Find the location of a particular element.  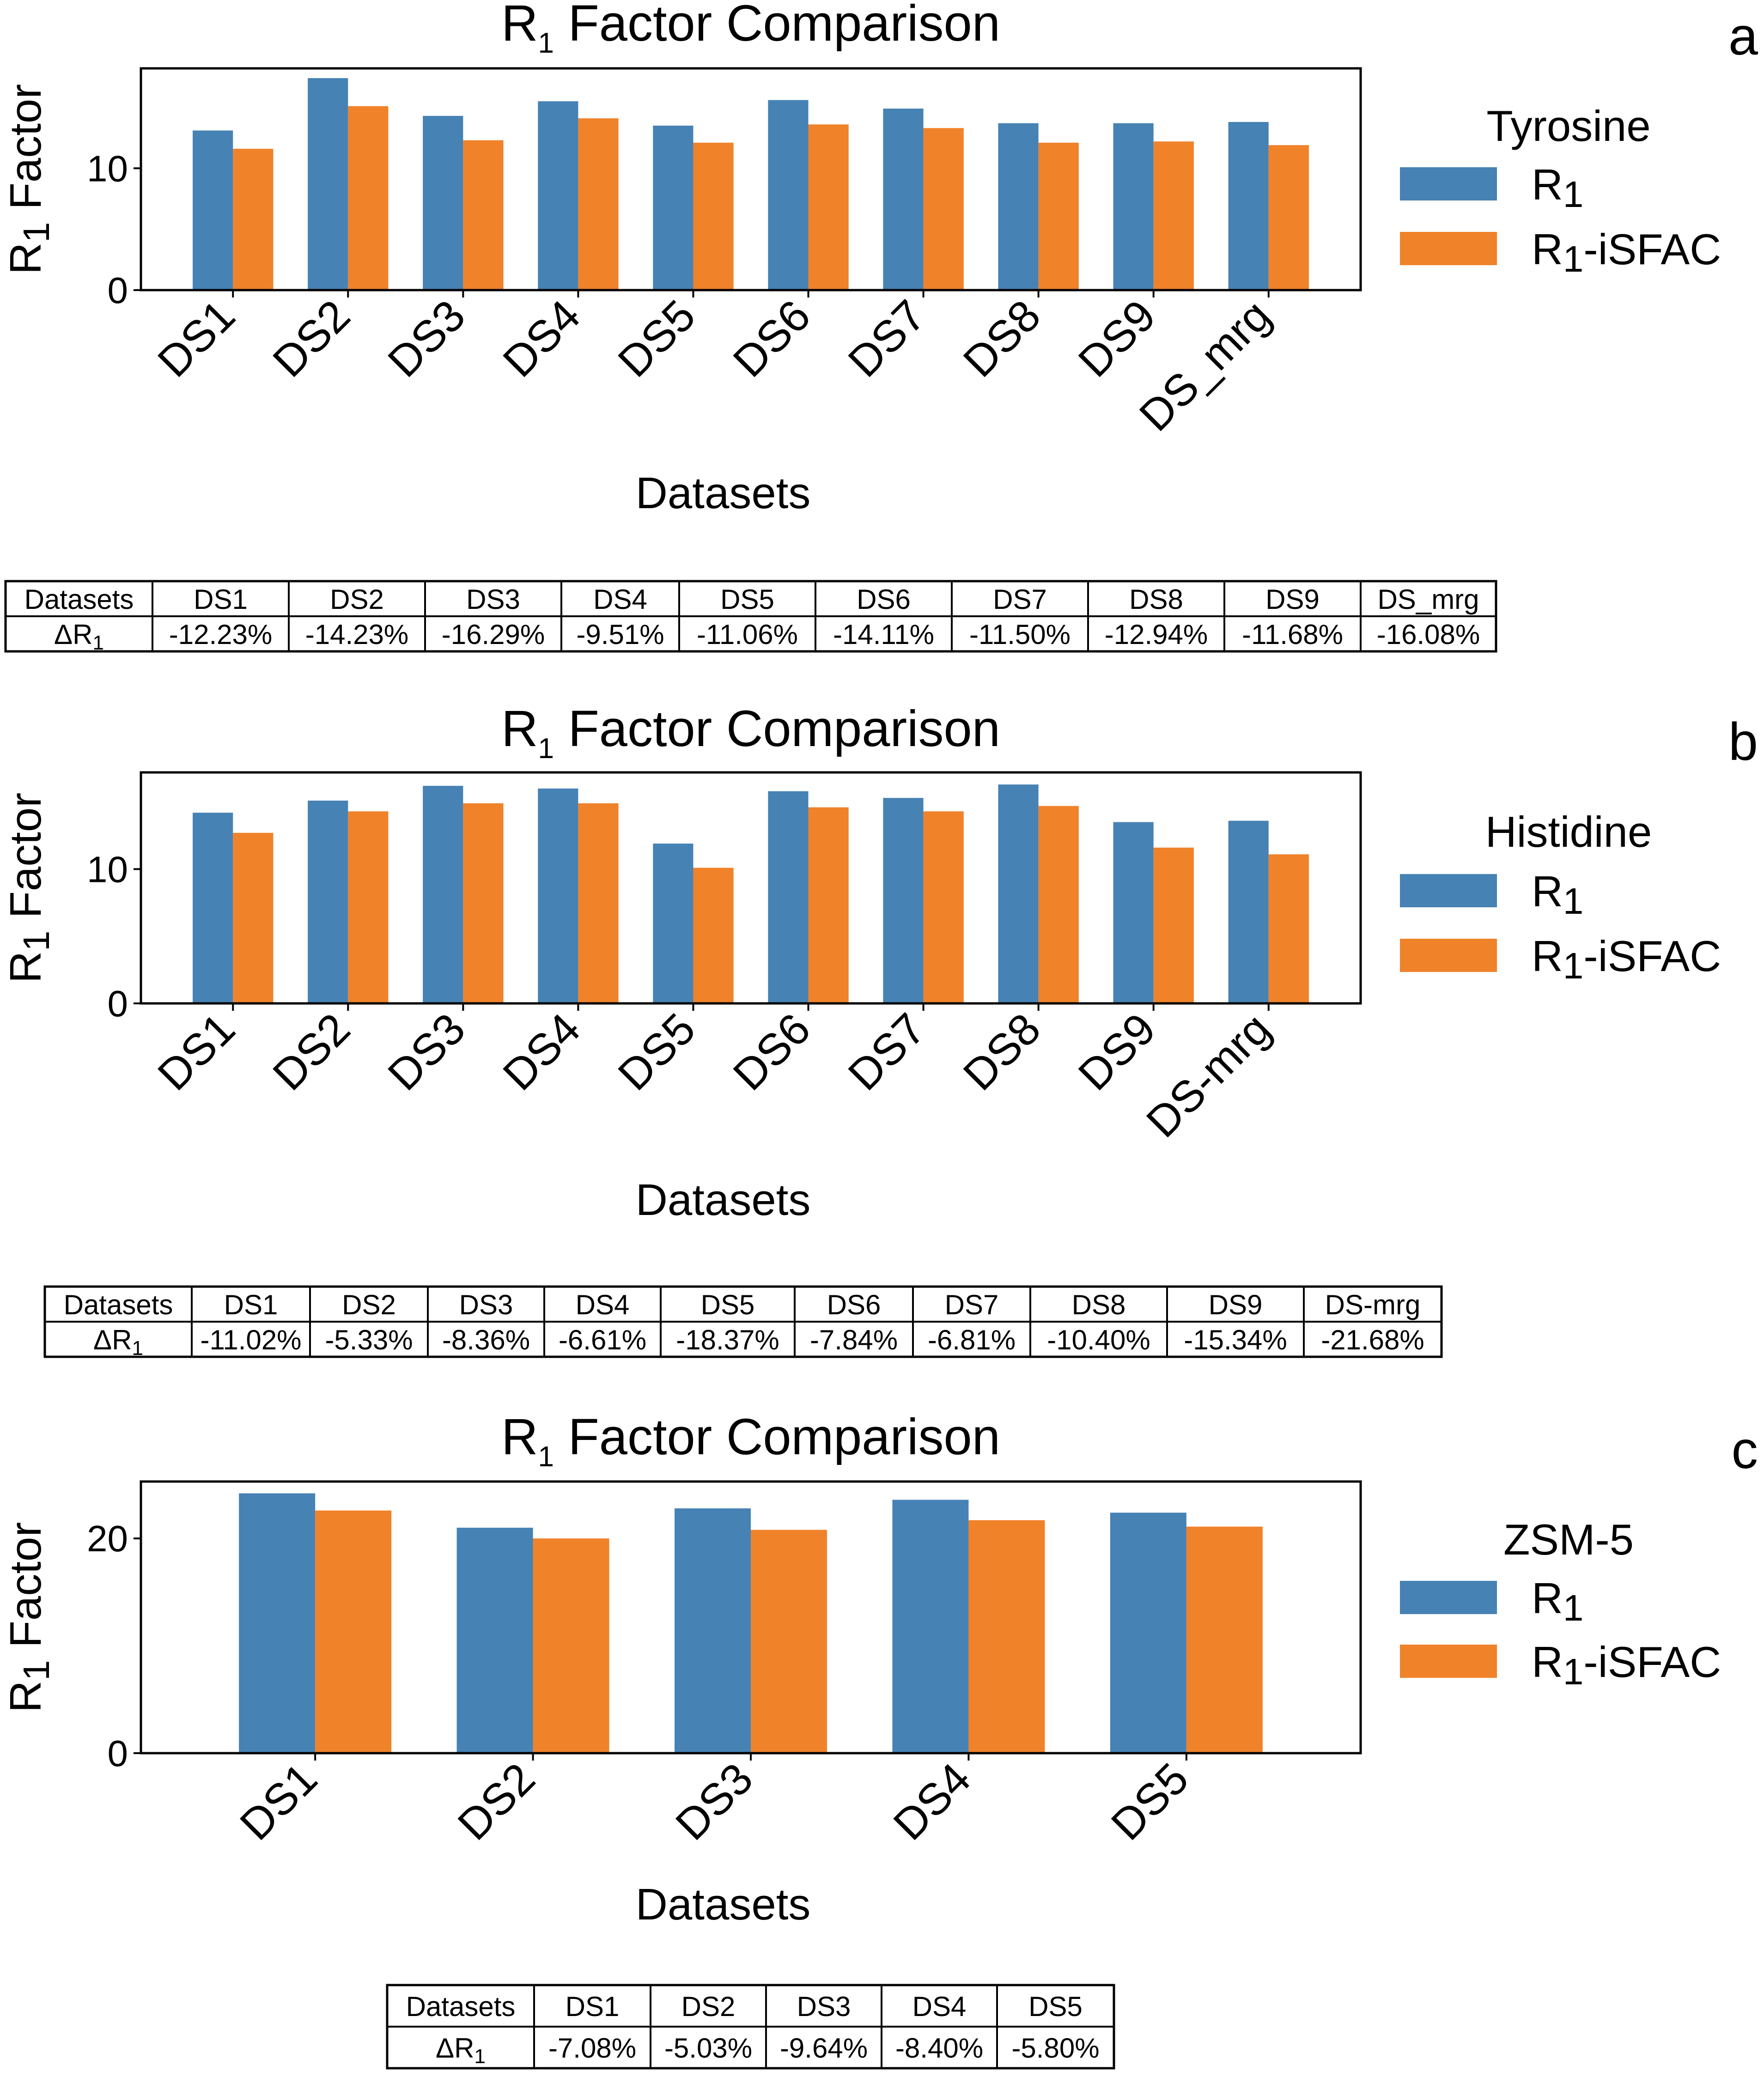

x-tick-label: DS4 is located at coordinates (542, 1052).